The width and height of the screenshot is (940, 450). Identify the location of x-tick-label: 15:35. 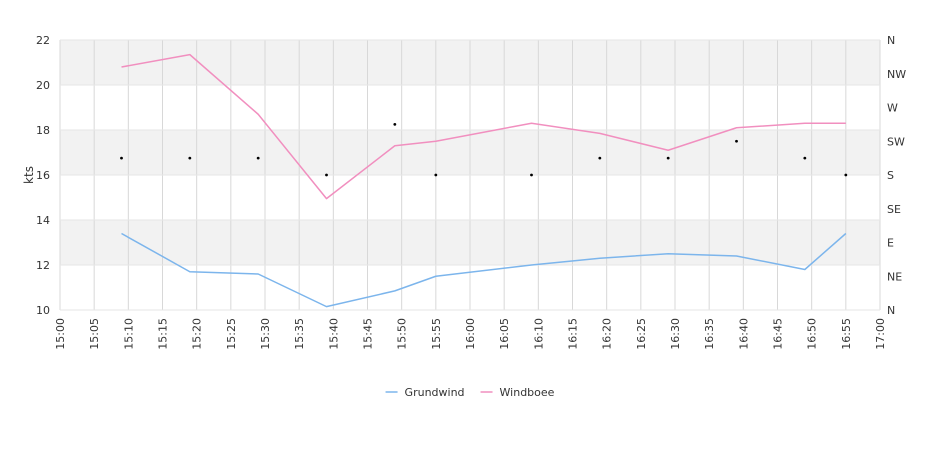
(299, 334).